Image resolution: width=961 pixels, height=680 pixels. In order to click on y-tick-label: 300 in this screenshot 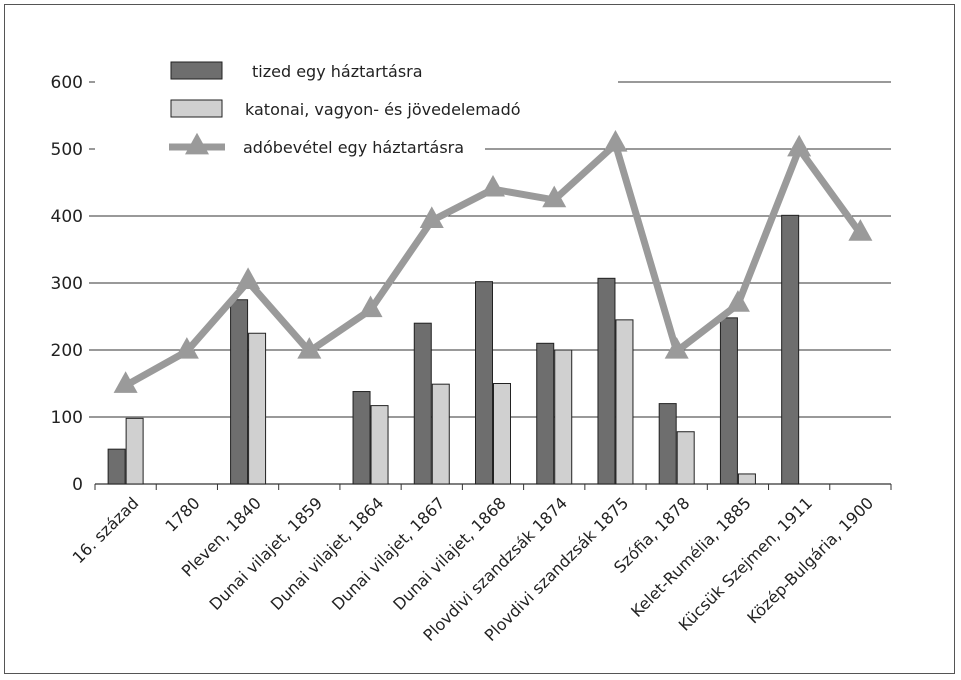, I will do `click(67, 284)`.